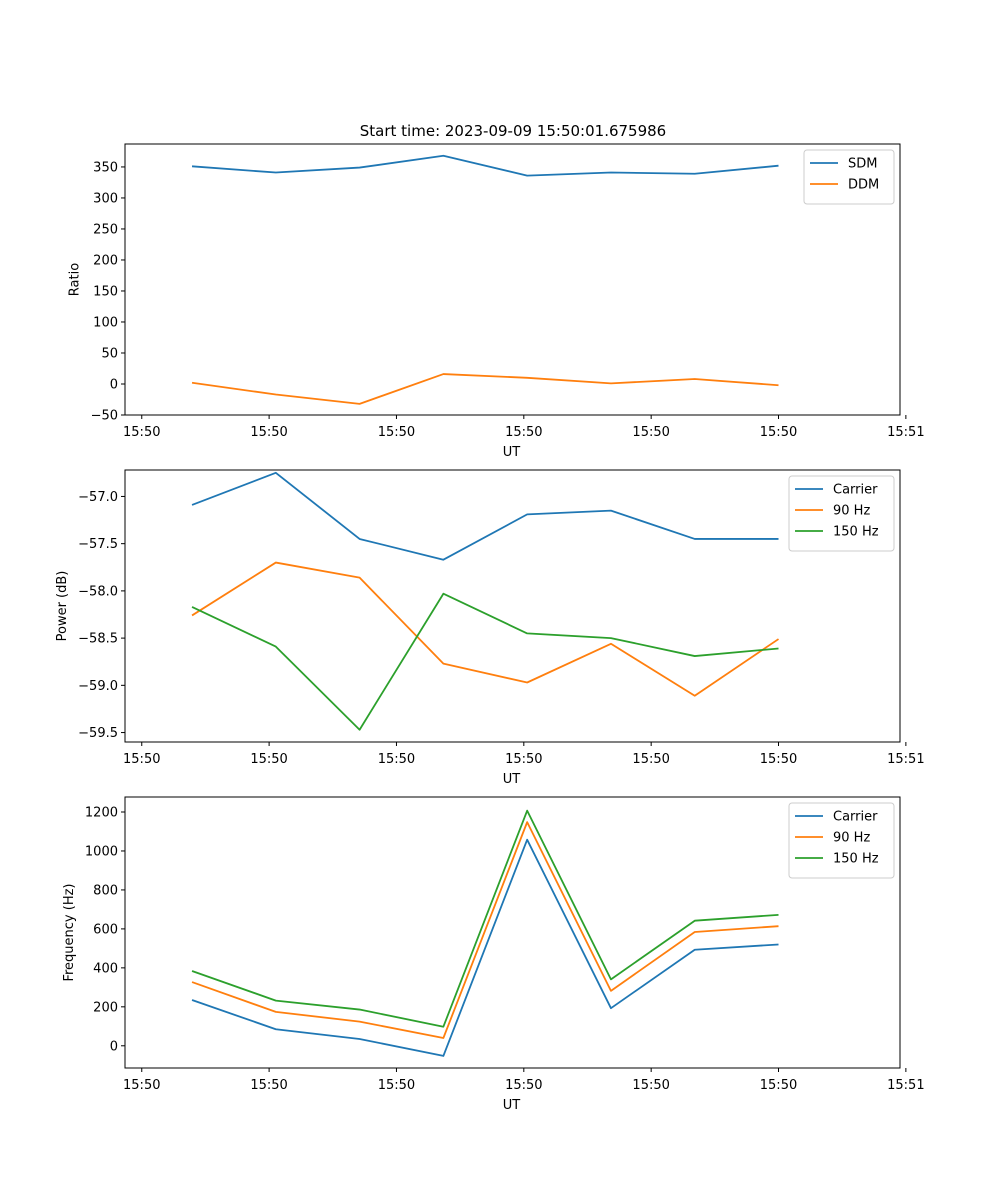 The height and width of the screenshot is (1200, 1000). I want to click on y-tick-label: 400, so click(105, 968).